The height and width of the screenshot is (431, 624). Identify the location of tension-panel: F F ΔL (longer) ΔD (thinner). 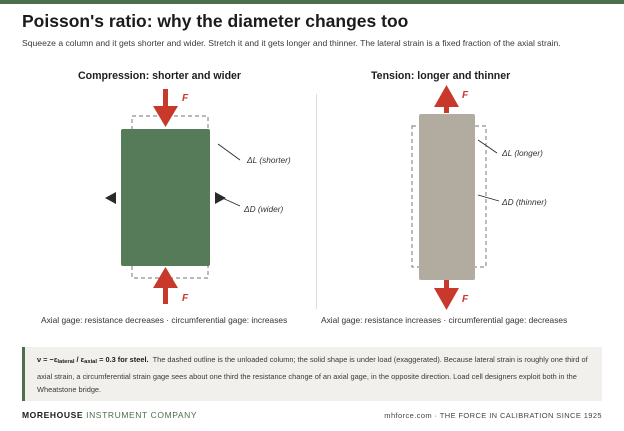
(479, 197).